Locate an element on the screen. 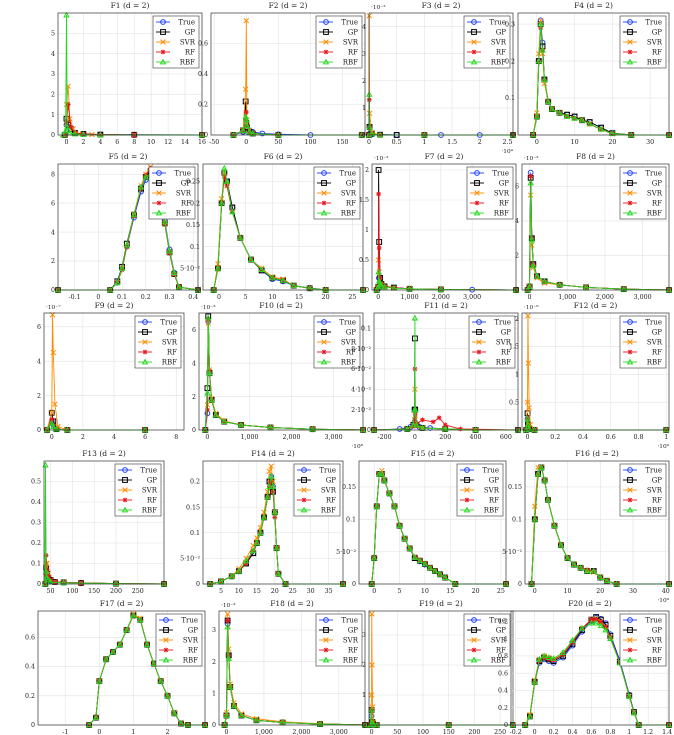  x-tick-label: 200 is located at coordinates (116, 591).